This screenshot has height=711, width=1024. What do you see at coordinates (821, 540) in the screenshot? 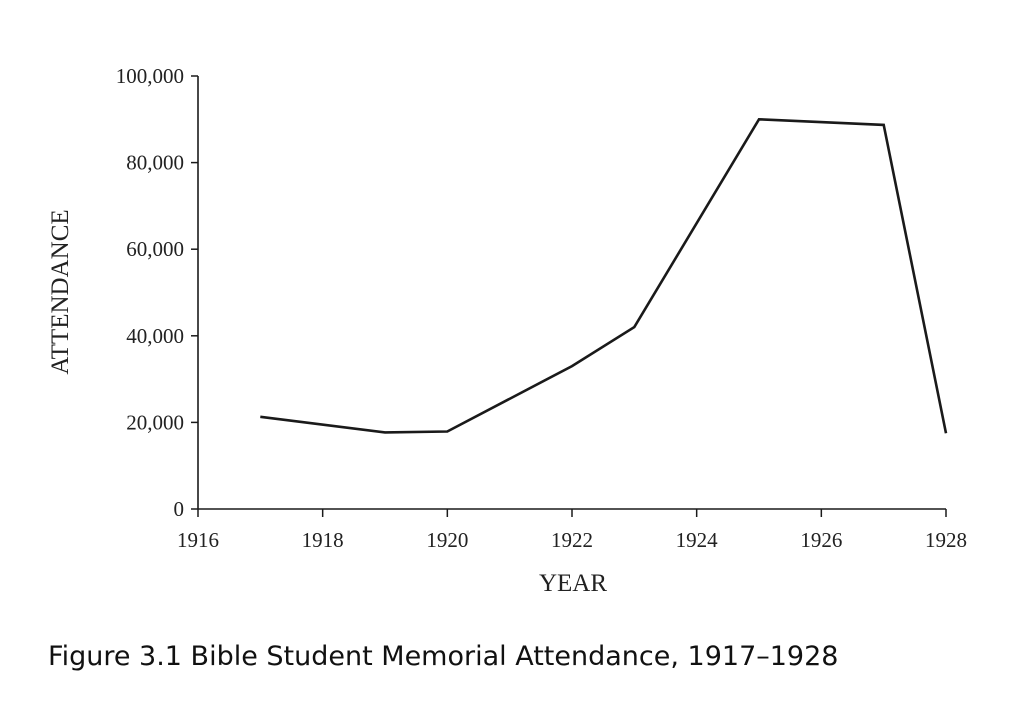
I see `x-tick-label: 1926` at bounding box center [821, 540].